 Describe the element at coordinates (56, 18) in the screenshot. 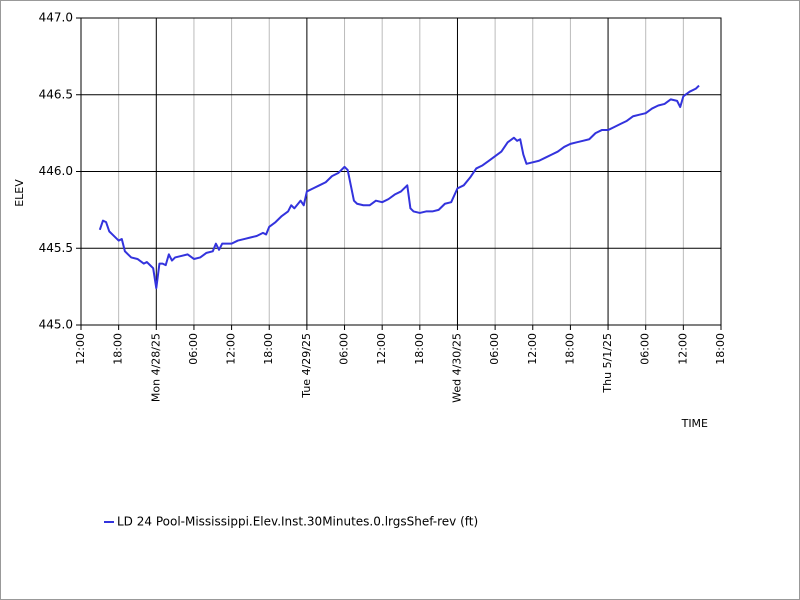

I see `y-tick-label: 447.0` at that location.